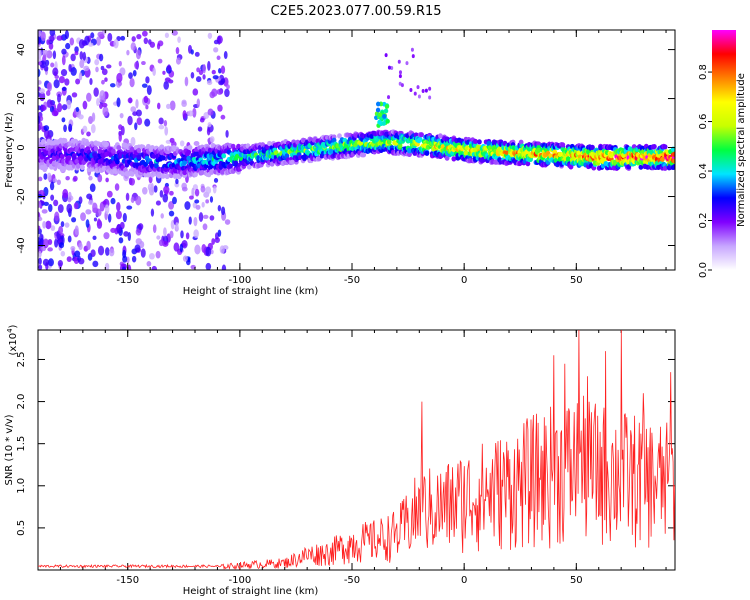 The image size is (750, 600). What do you see at coordinates (9, 449) in the screenshot?
I see `snr-y-axis-label: SNR (10 * v/v)` at bounding box center [9, 449].